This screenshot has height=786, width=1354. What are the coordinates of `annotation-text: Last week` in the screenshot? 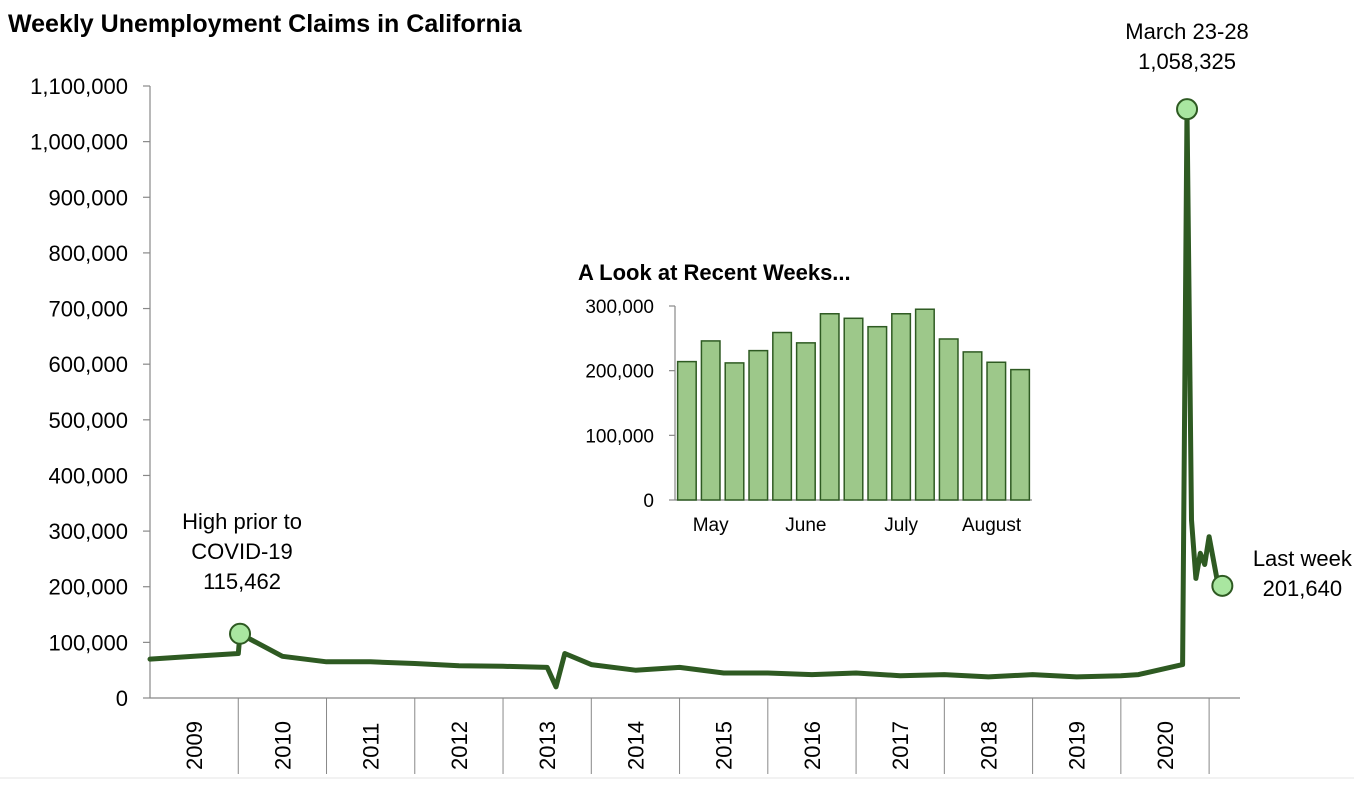 It's located at (1303, 558).